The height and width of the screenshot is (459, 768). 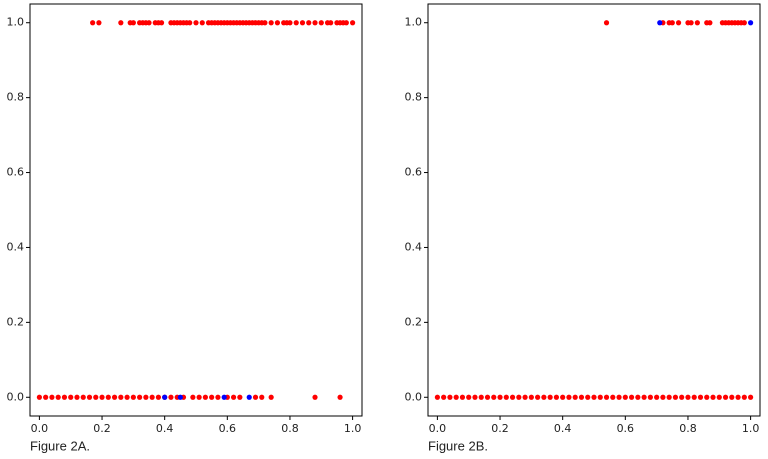 What do you see at coordinates (563, 428) in the screenshot?
I see `x-tick-label: 0.4` at bounding box center [563, 428].